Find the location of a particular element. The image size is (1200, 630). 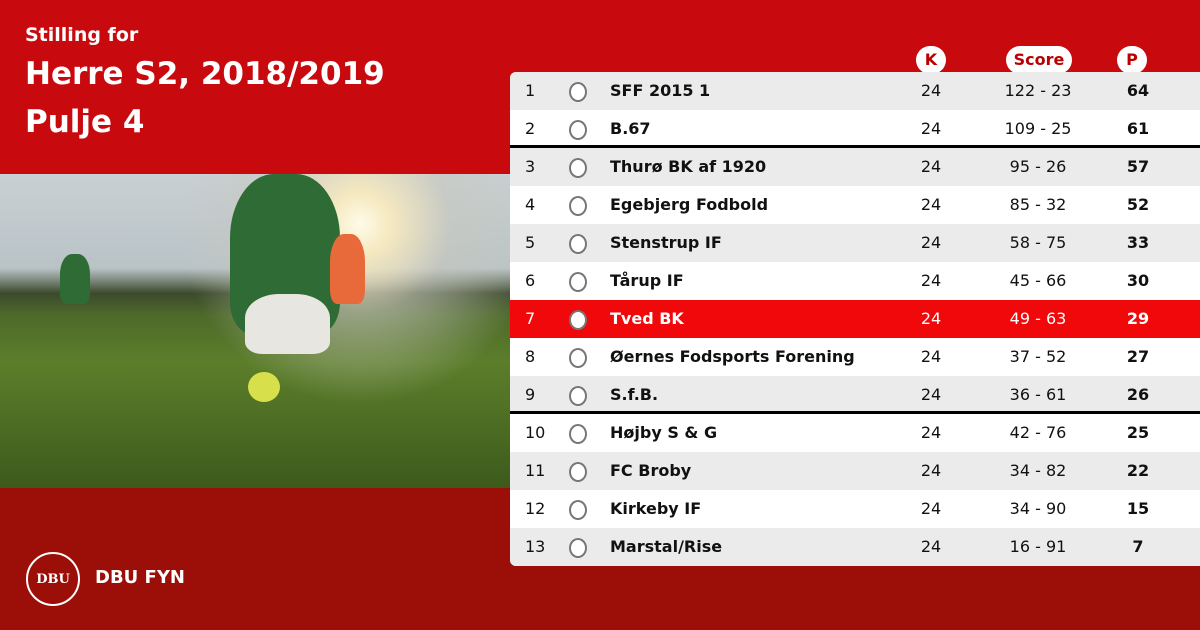

goal-score: 58 - 75 is located at coordinates (1038, 242).